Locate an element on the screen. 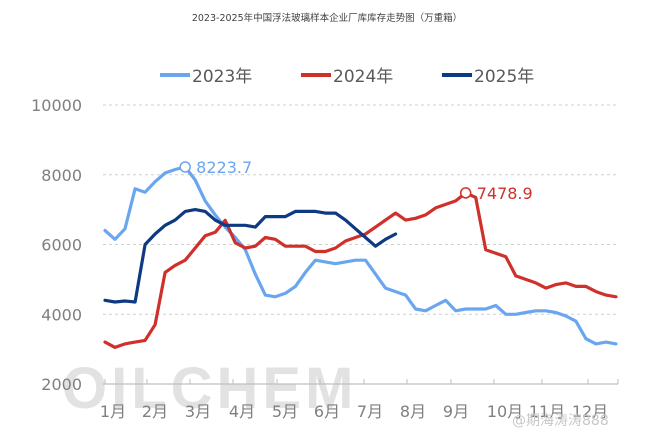 Image resolution: width=654 pixels, height=437 pixels. weibo-watermark: @期海涛涛888 is located at coordinates (560, 421).